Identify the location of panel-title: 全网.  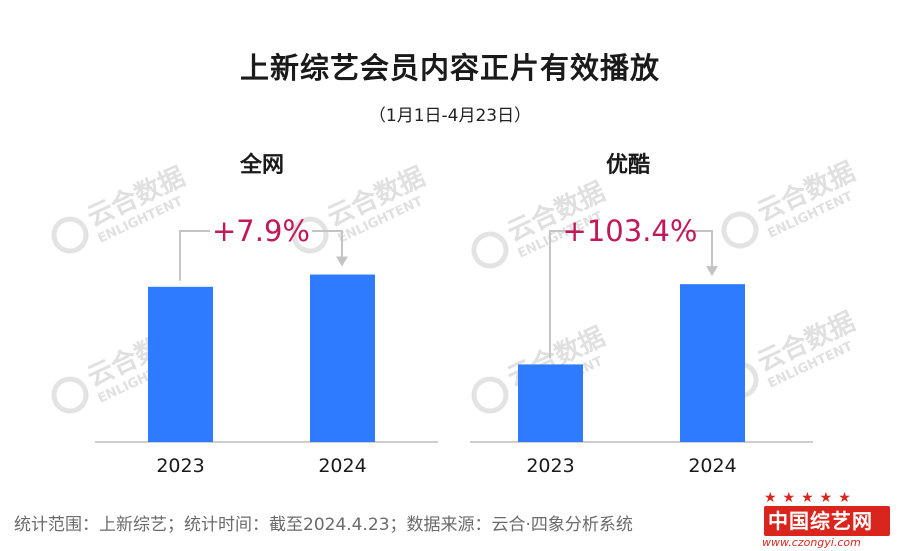
(261, 165).